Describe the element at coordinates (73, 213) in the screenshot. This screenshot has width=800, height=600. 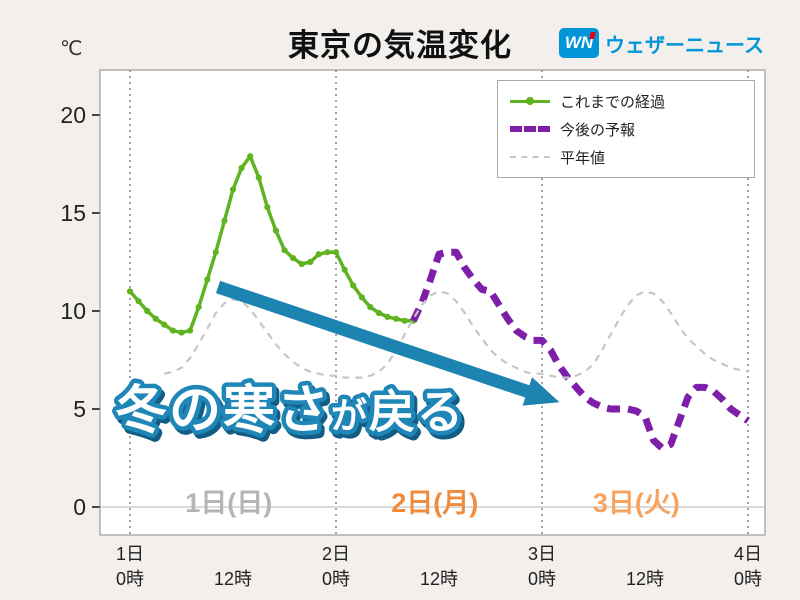
I see `y-tick-label-15: 15` at that location.